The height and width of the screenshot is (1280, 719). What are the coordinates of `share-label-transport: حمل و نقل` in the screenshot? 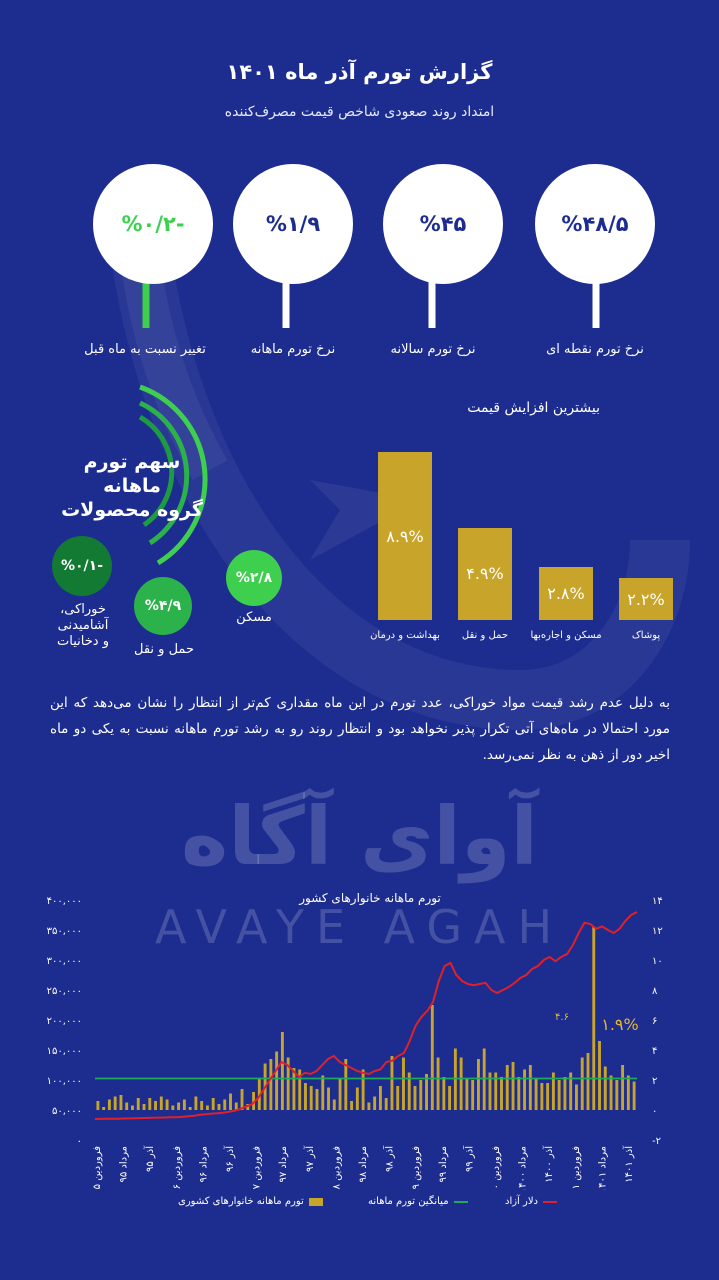 It's located at (164, 649).